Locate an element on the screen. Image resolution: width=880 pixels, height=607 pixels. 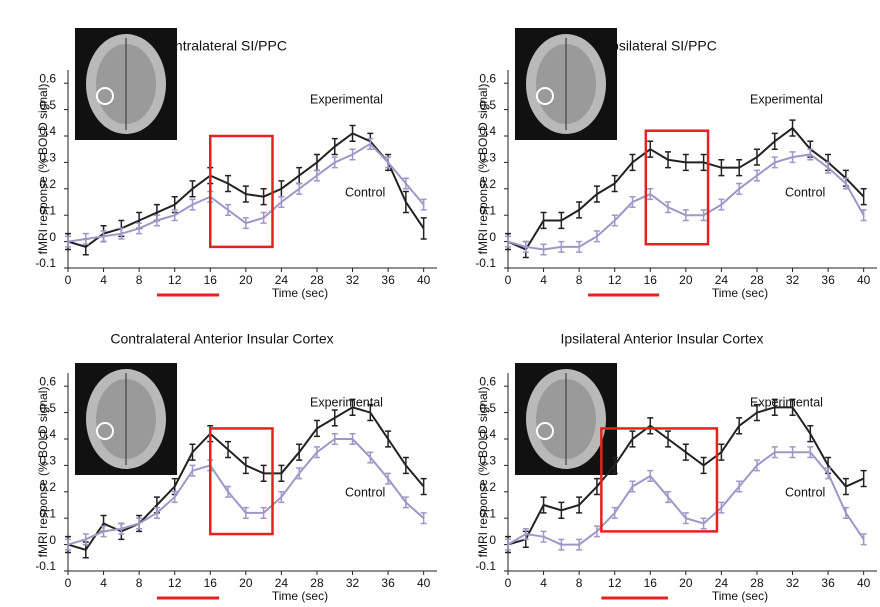
x-tick-label: 28 is located at coordinates (317, 280).